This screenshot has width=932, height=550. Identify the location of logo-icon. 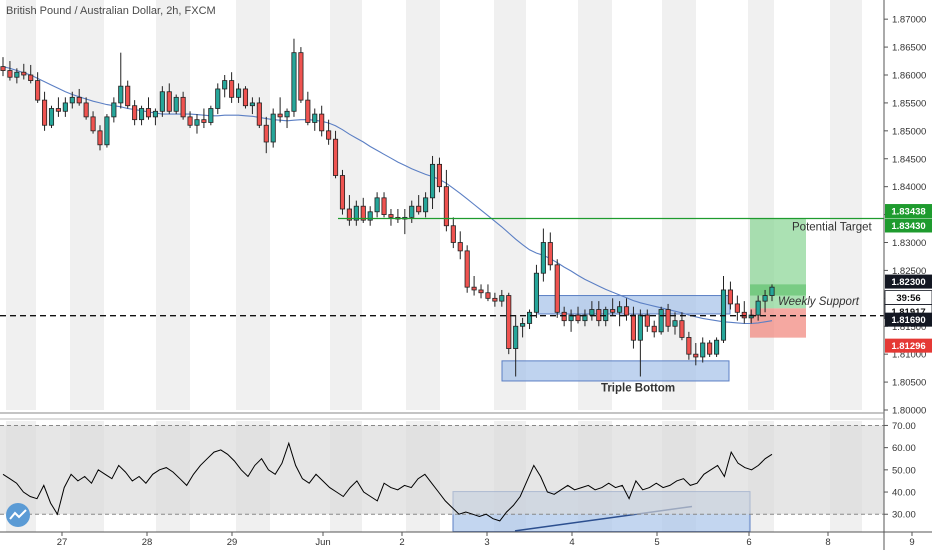
(18, 515).